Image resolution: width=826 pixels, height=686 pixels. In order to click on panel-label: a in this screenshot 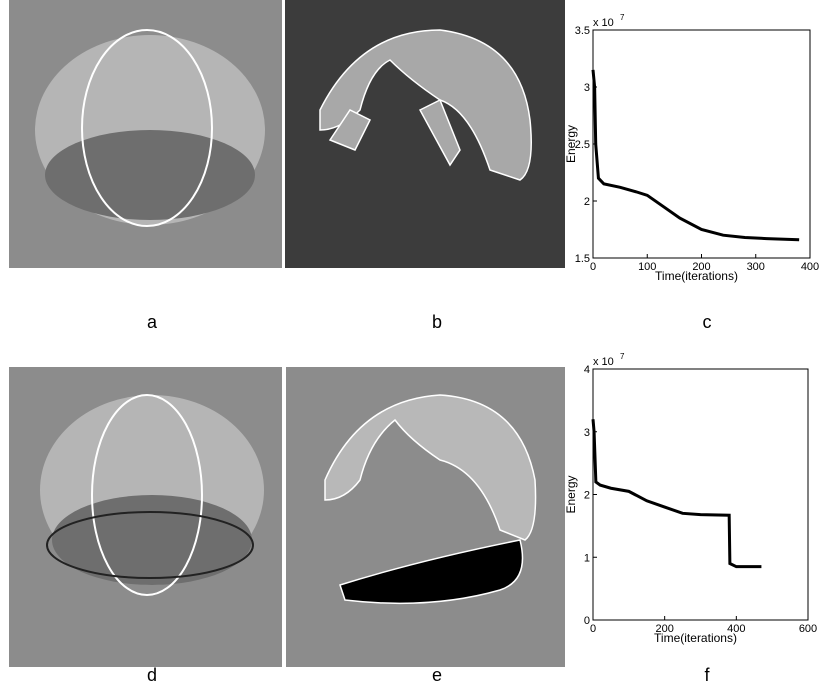, I will do `click(152, 322)`.